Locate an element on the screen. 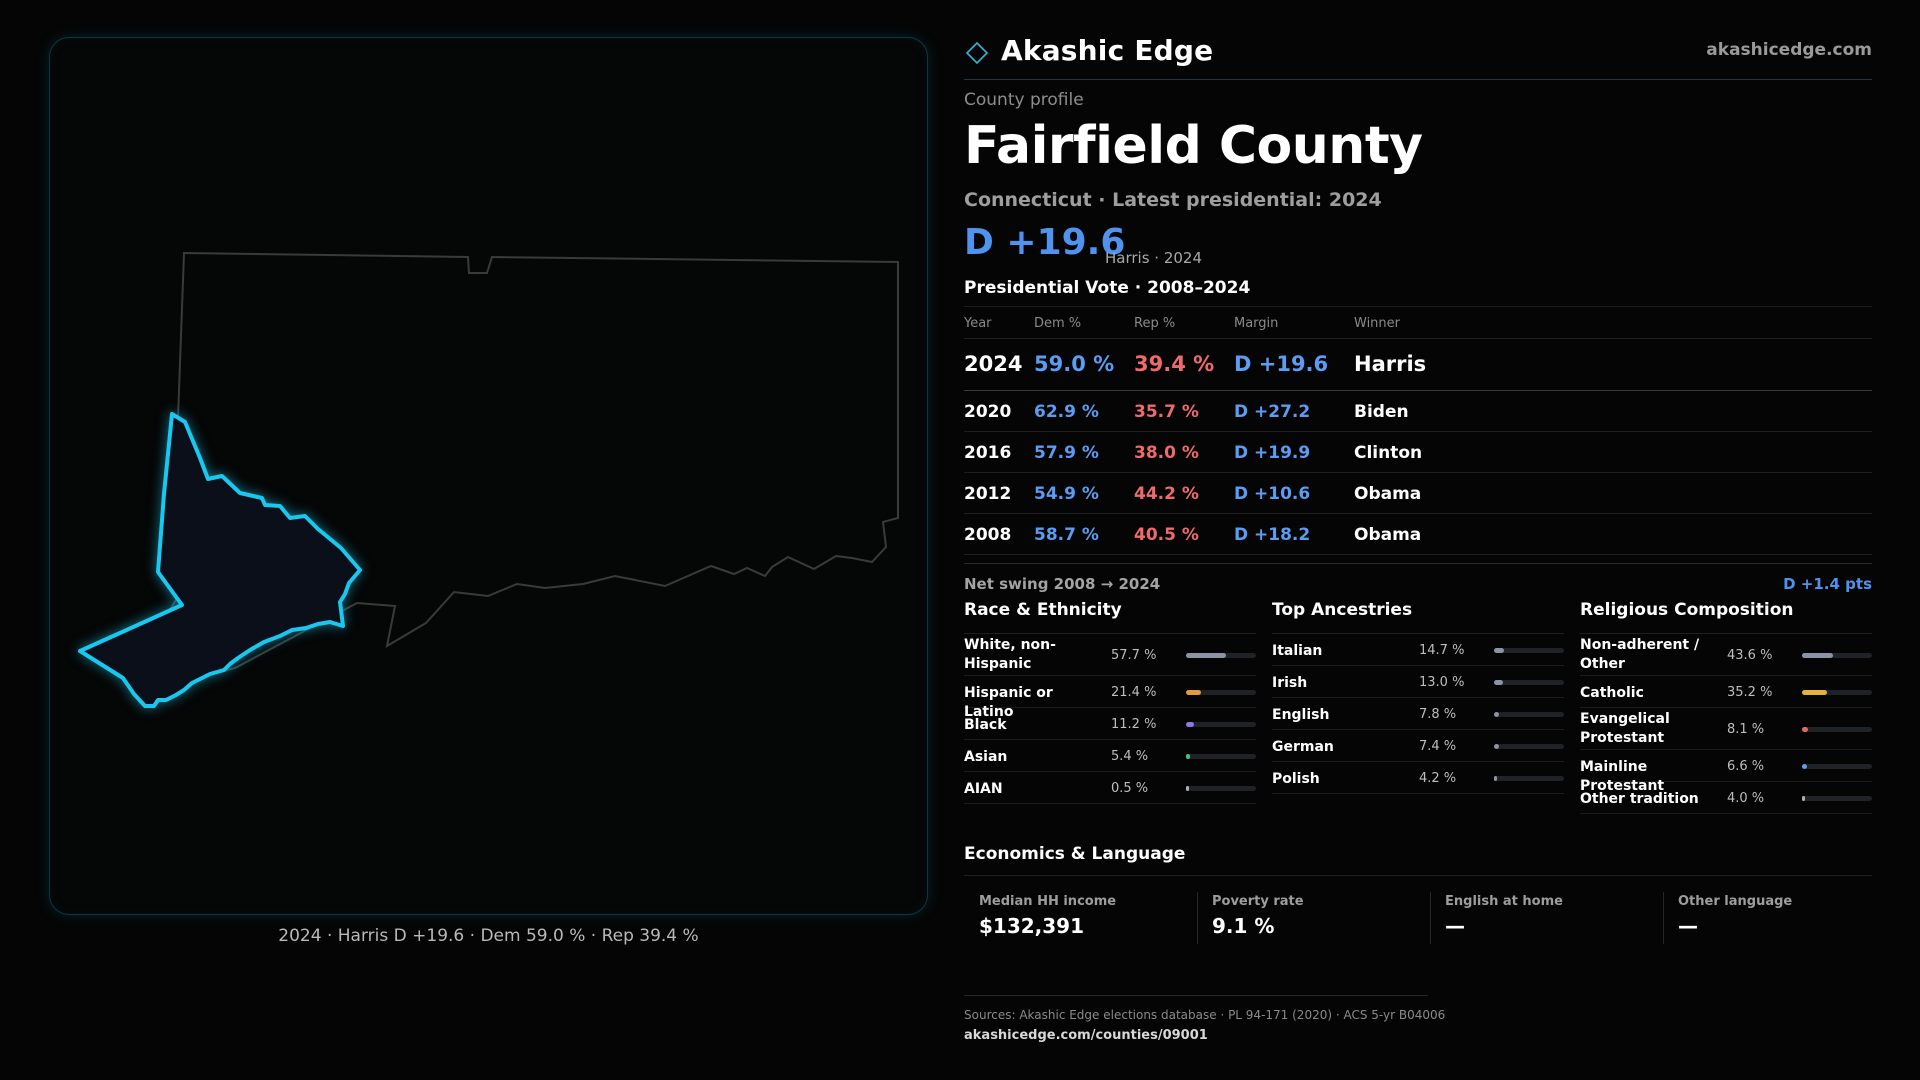  item-label: Asian is located at coordinates (986, 757).